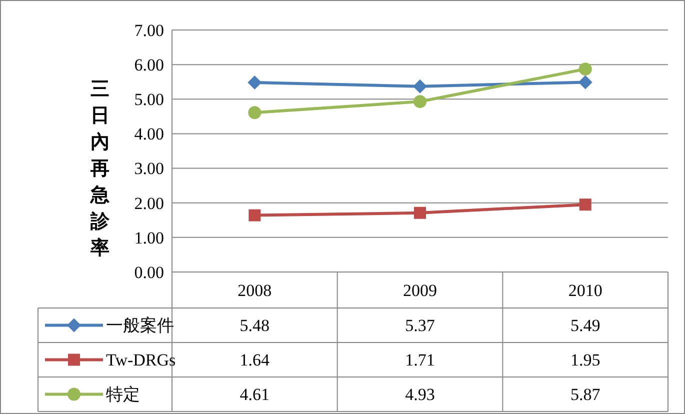  I want to click on x-tick-label: 2009, so click(420, 290).